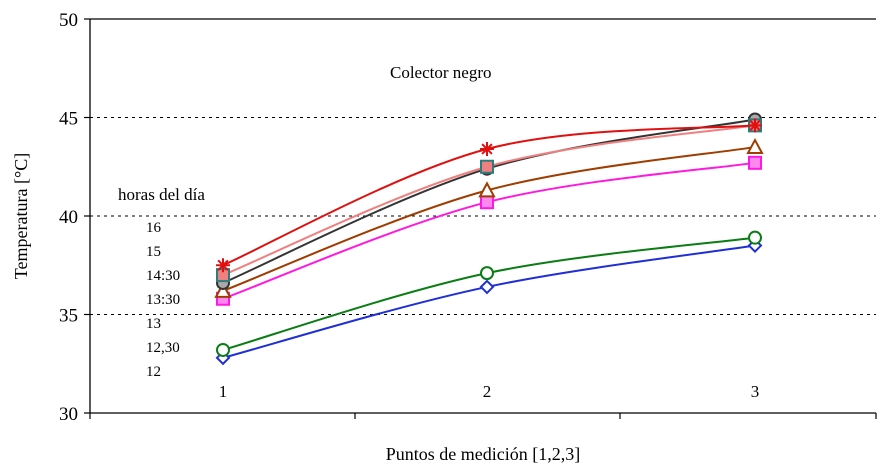 The height and width of the screenshot is (470, 880). I want to click on y-tick-label: 50, so click(68, 20).